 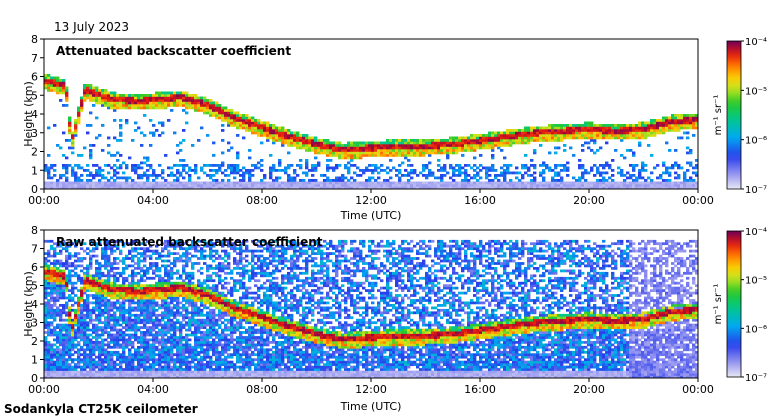 What do you see at coordinates (101, 409) in the screenshot?
I see `instrument-label: Sodankyla CT25K ceilometer` at bounding box center [101, 409].